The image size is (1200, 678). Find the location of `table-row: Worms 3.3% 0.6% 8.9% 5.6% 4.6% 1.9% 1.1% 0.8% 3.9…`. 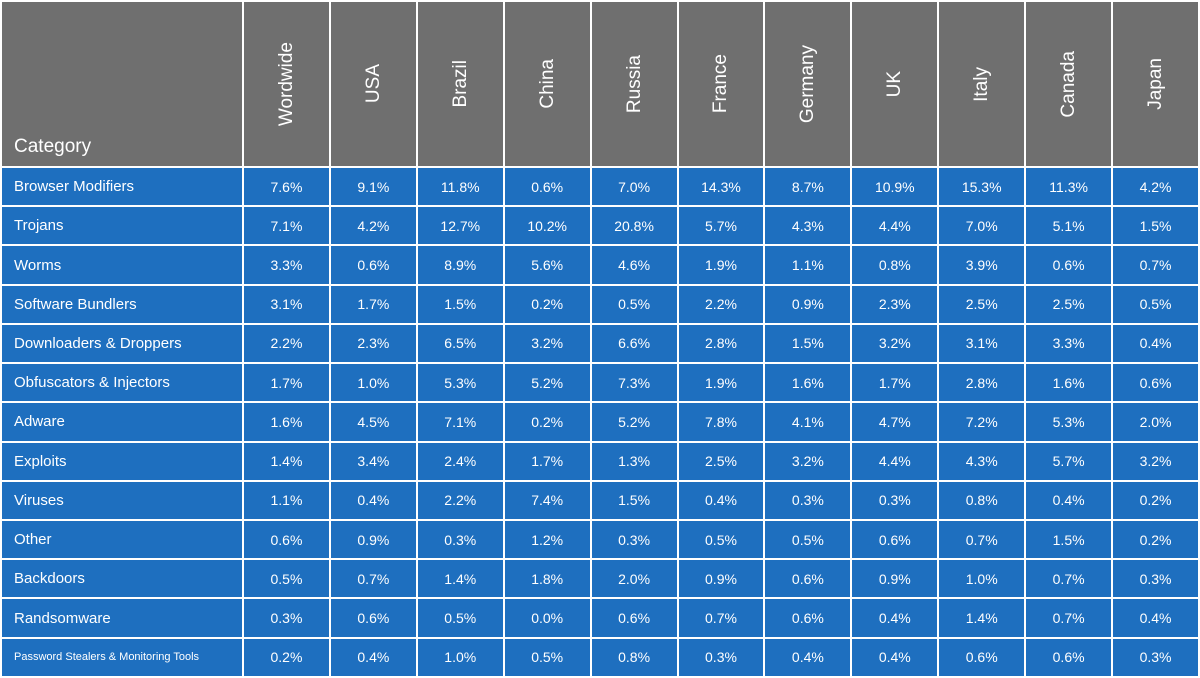

table-row: Worms 3.3% 0.6% 8.9% 5.6% 4.6% 1.9% 1.1% 0.8% 3.9… is located at coordinates (600, 265).